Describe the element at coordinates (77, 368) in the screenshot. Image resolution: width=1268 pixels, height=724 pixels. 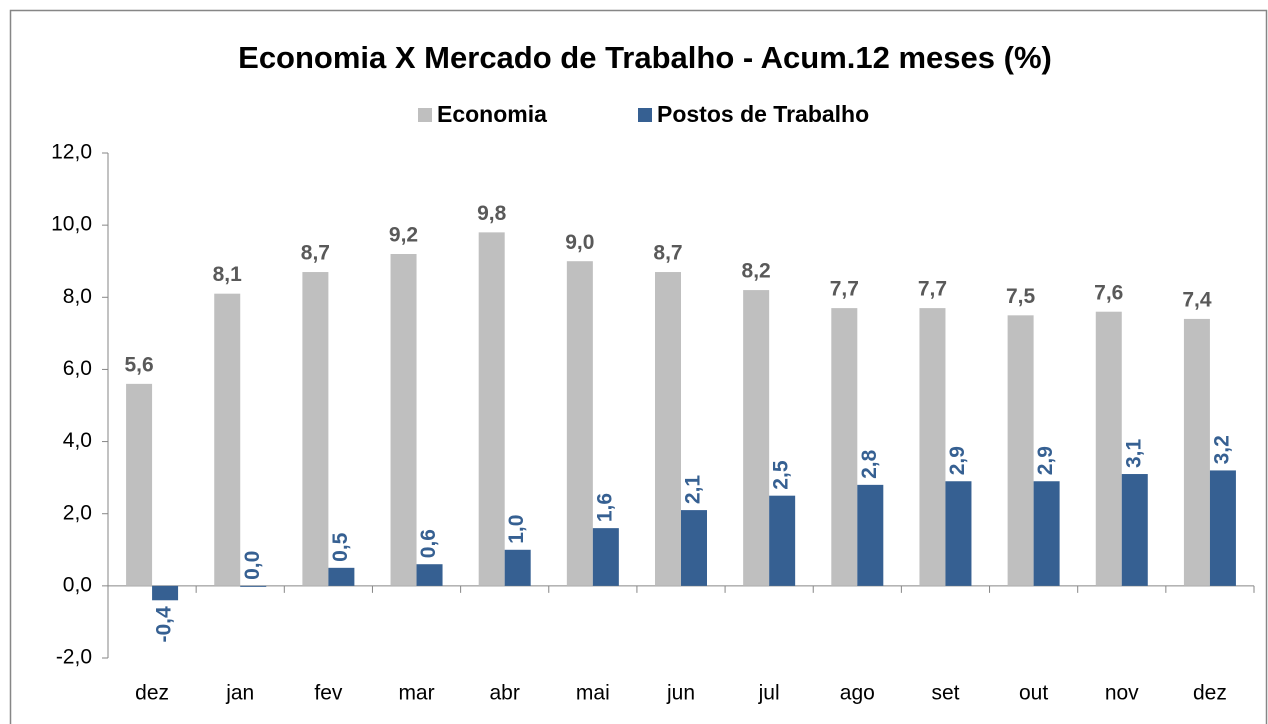
I see `y-tick-label: 6,0` at that location.